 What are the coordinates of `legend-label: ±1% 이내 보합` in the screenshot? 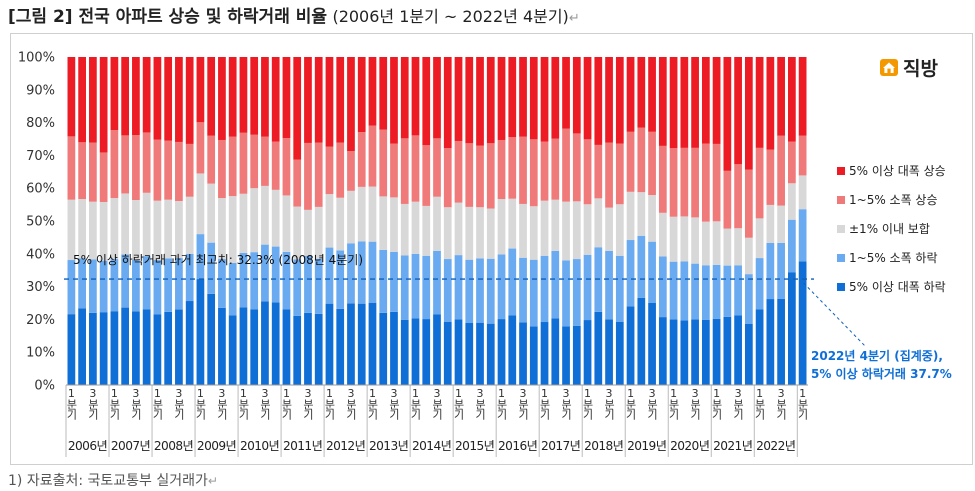 It's located at (889, 229).